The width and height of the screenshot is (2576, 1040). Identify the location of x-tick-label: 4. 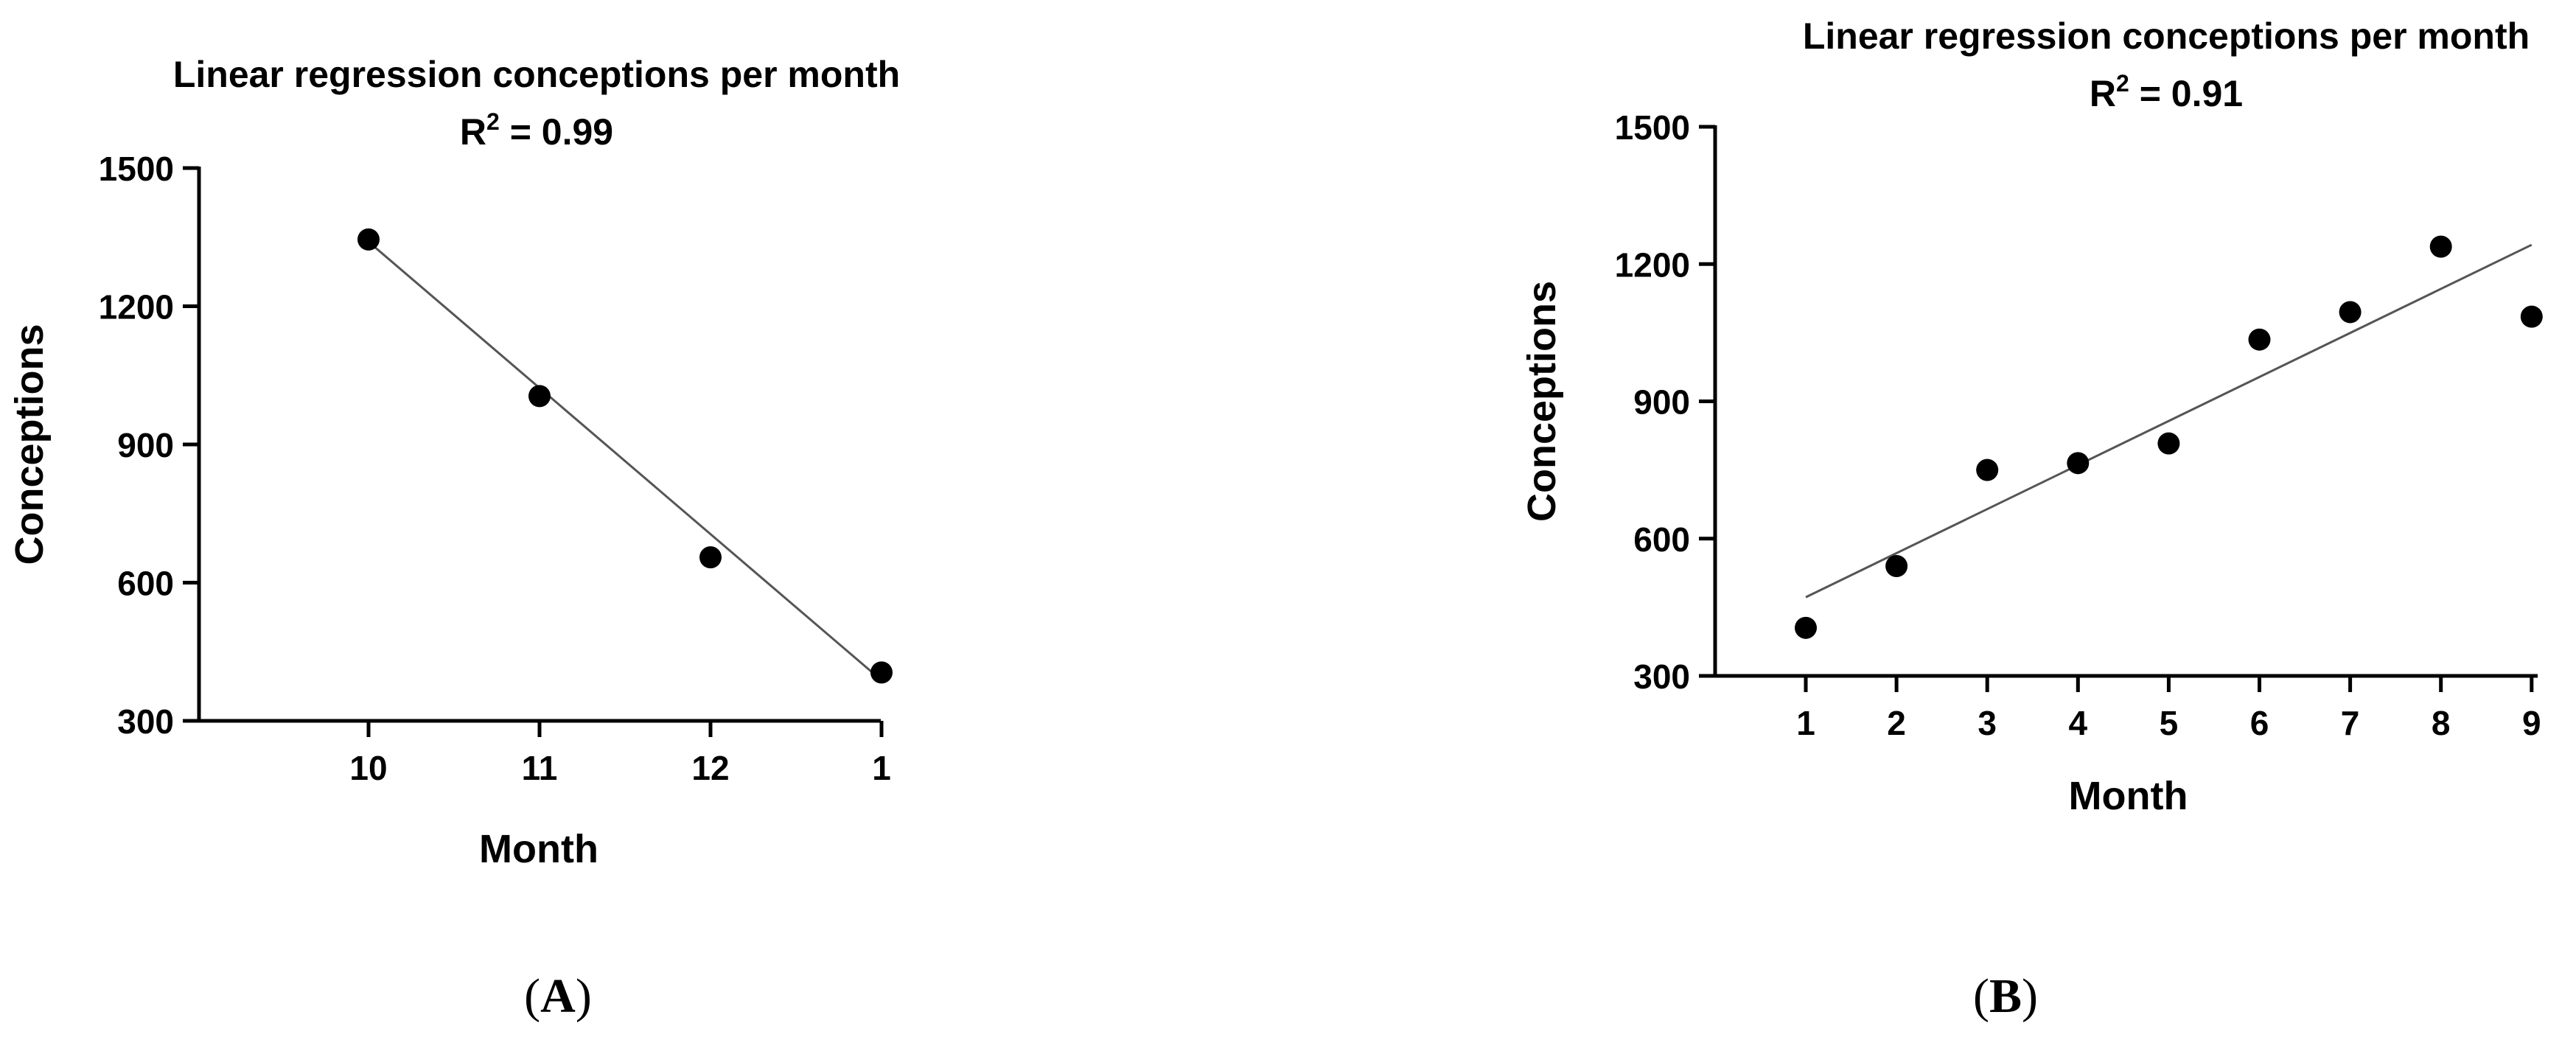
(2078, 723).